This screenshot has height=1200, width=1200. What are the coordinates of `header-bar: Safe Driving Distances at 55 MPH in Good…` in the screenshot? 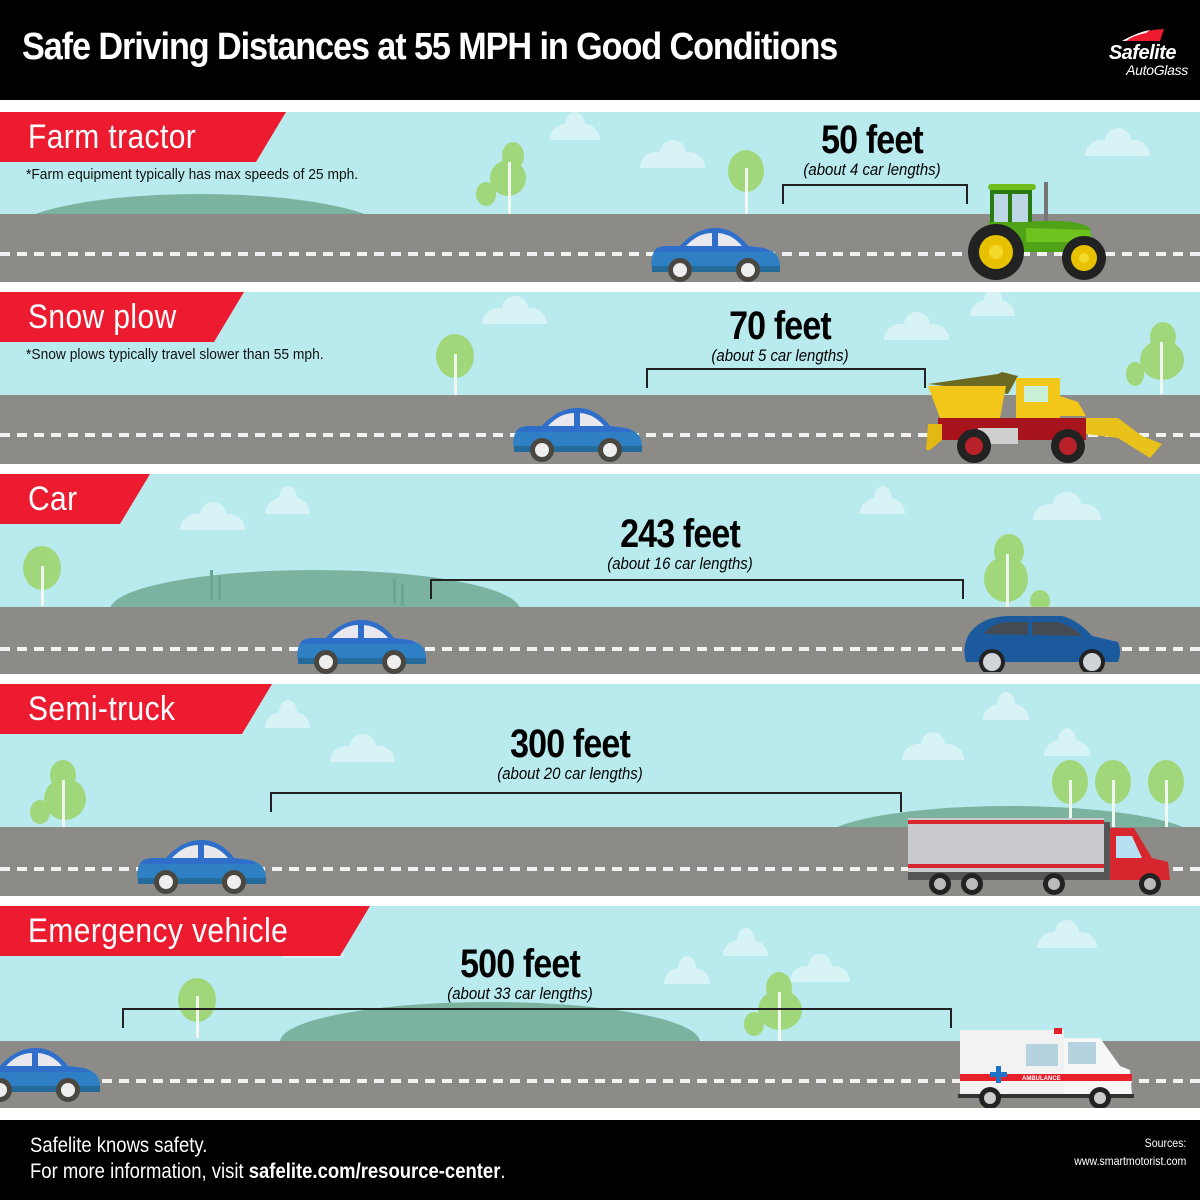 It's located at (600, 50).